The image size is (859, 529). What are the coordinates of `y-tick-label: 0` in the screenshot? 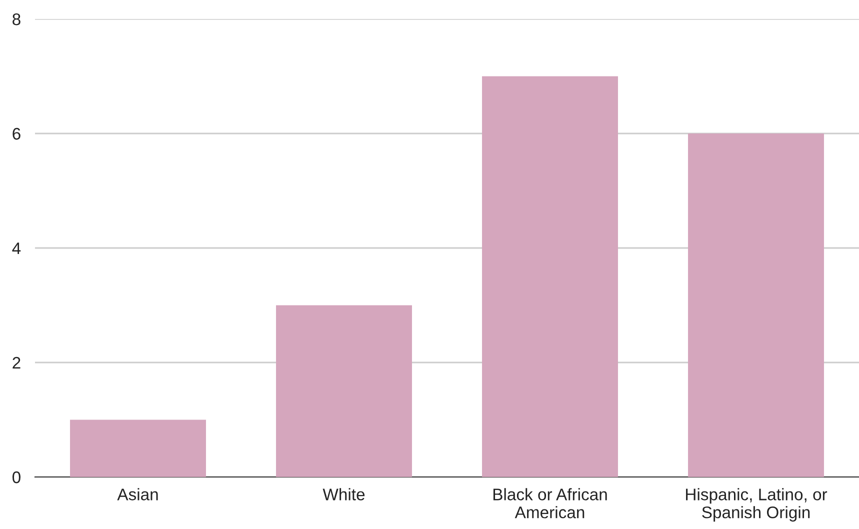 It's located at (16, 477).